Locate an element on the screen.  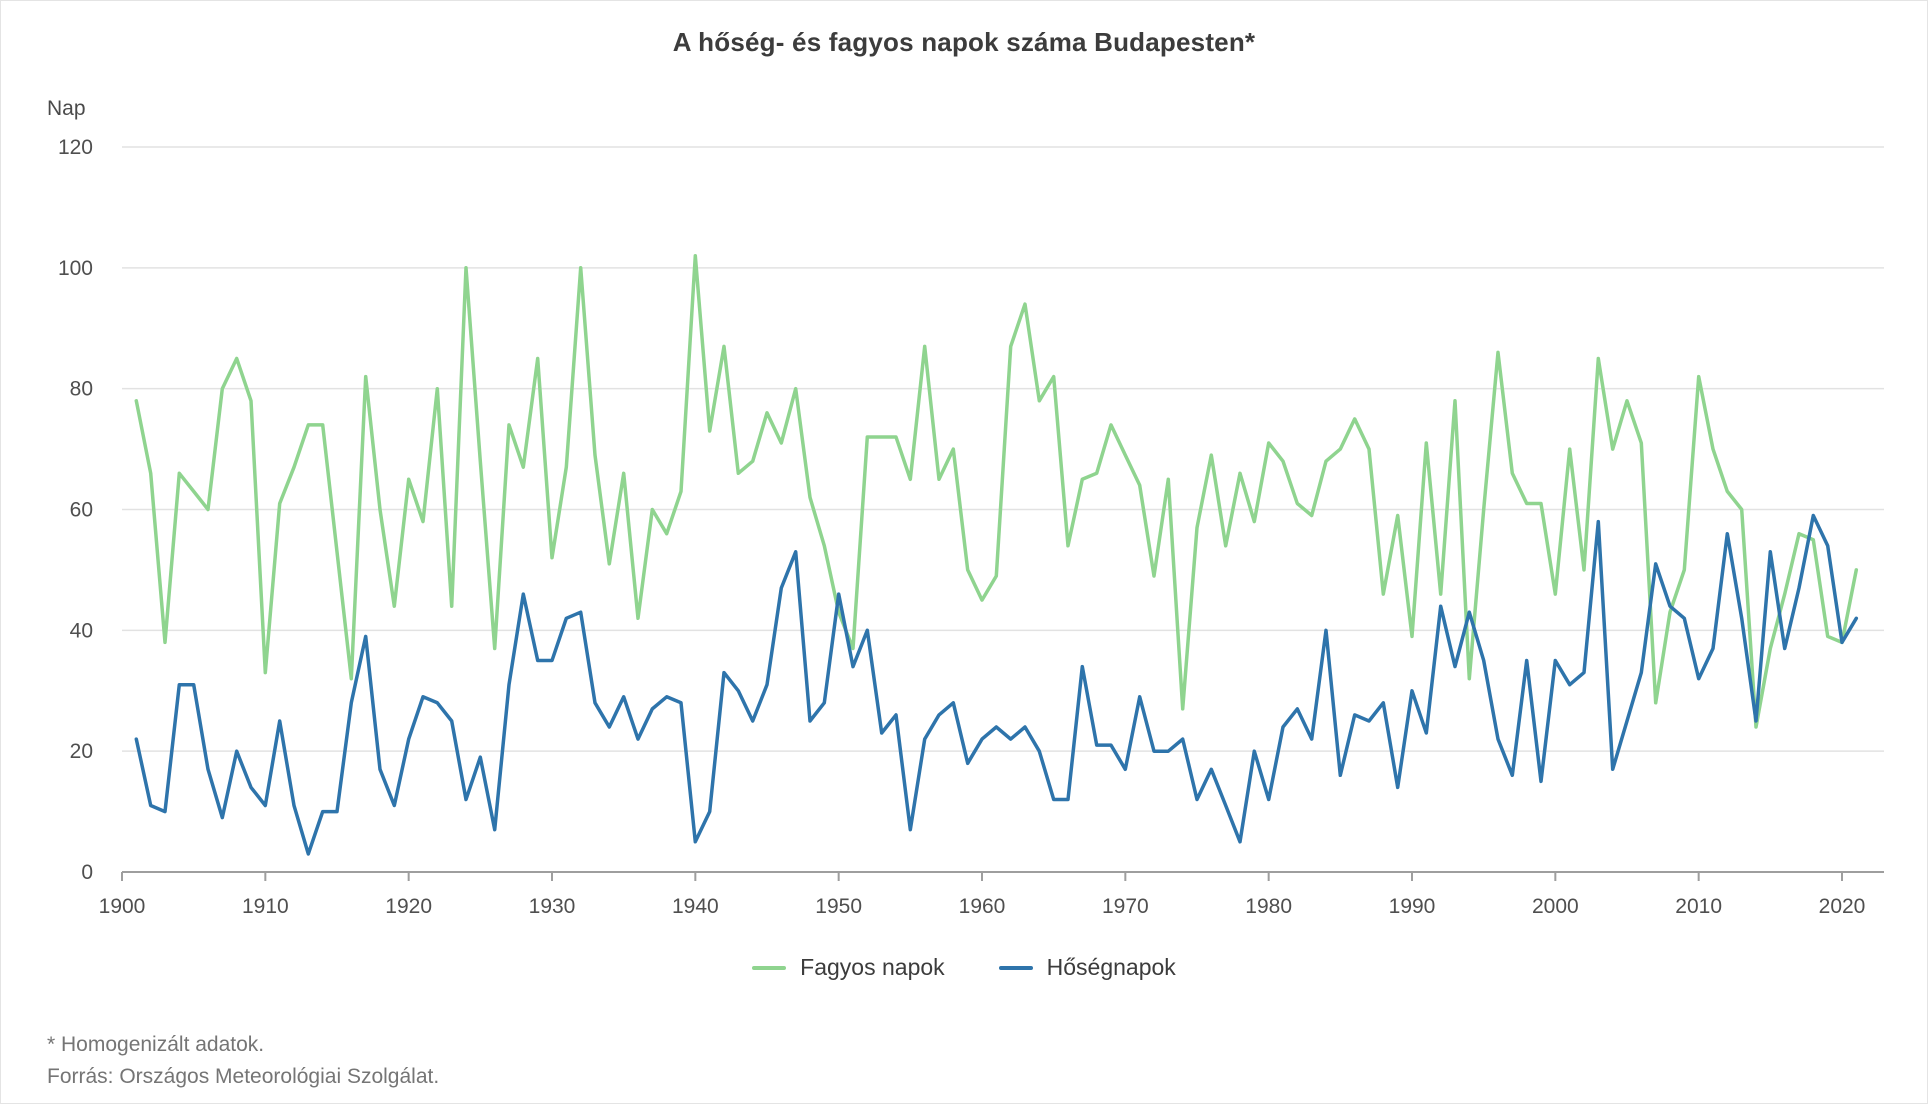
y-tick-label-40: 40 is located at coordinates (81, 630).